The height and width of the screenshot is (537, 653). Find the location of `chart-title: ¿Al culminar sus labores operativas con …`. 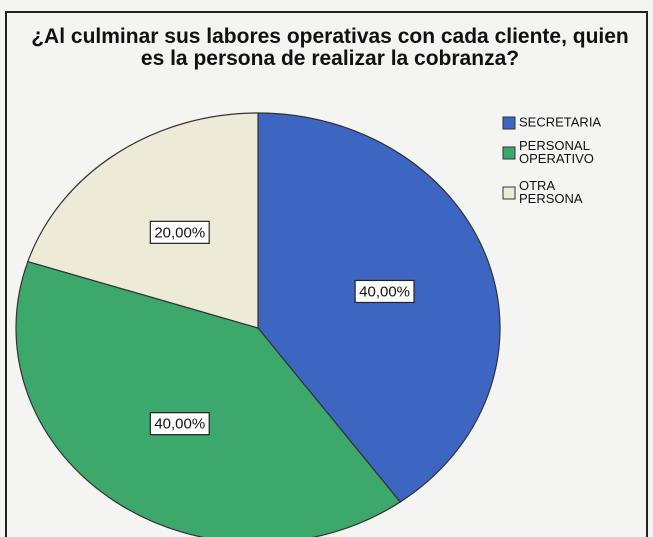

chart-title: ¿Al culminar sus labores operativas con … is located at coordinates (330, 47).